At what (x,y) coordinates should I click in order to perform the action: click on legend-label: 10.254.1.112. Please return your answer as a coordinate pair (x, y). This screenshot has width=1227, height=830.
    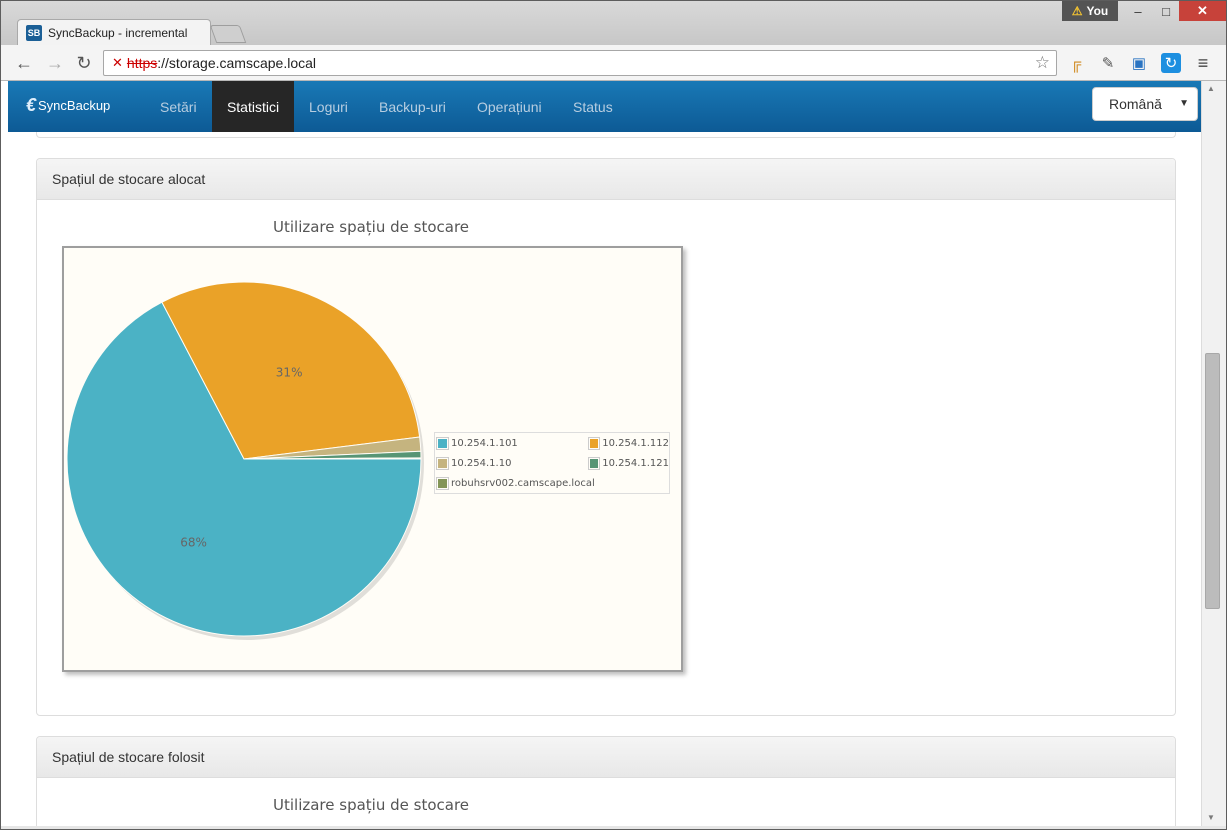
    Looking at the image, I should click on (635, 443).